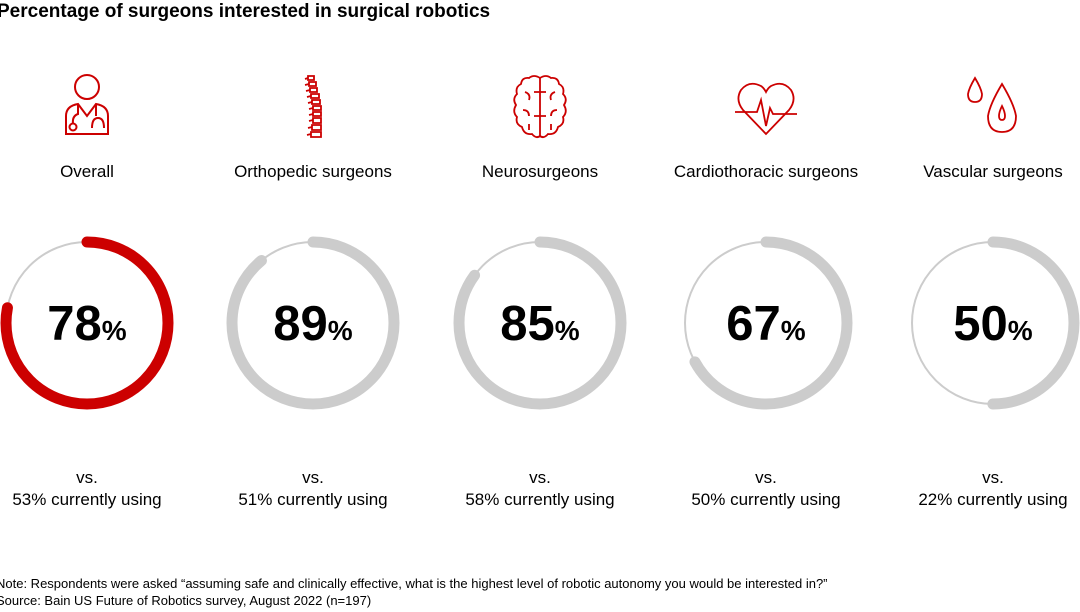  What do you see at coordinates (313, 488) in the screenshot?
I see `comparison-text: vs. 51% currently using` at bounding box center [313, 488].